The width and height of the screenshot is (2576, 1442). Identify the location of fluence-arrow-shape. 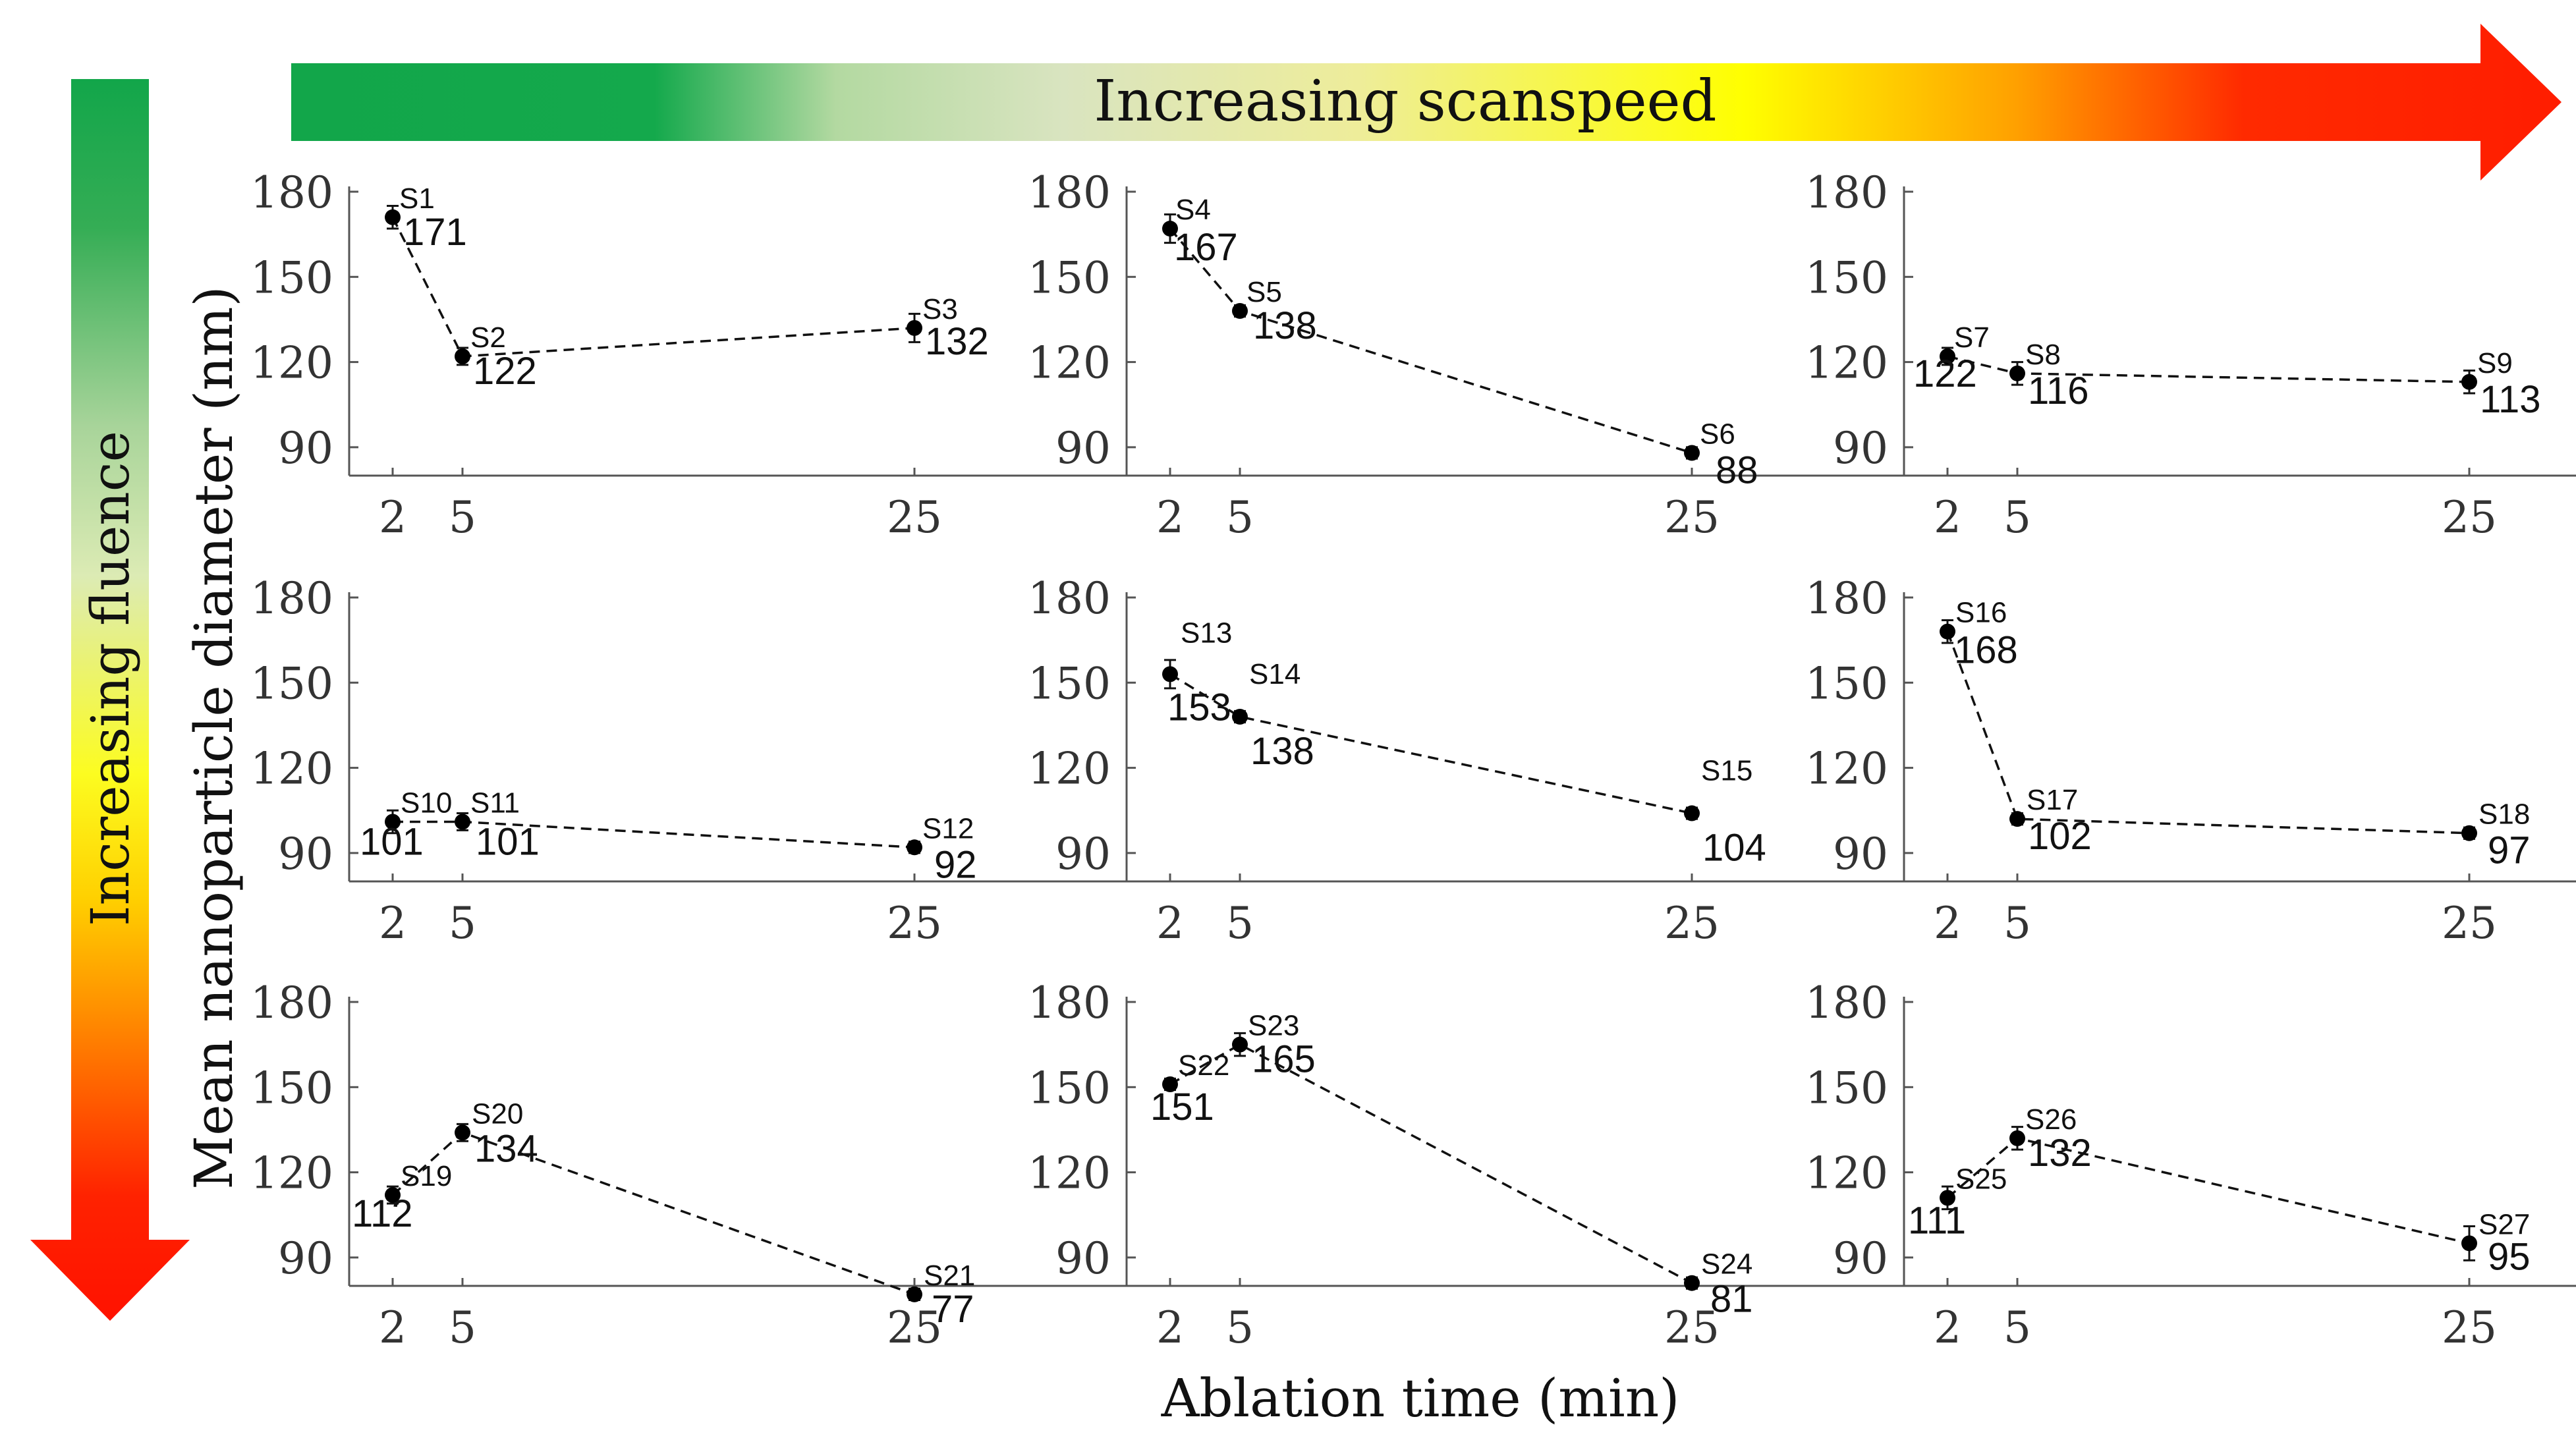
(110, 700).